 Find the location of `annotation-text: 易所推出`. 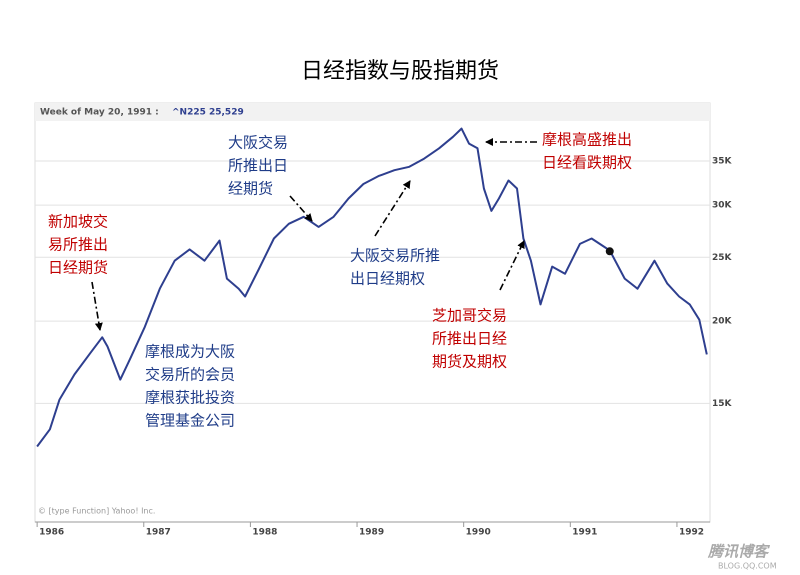

annotation-text: 易所推出 is located at coordinates (78, 245).